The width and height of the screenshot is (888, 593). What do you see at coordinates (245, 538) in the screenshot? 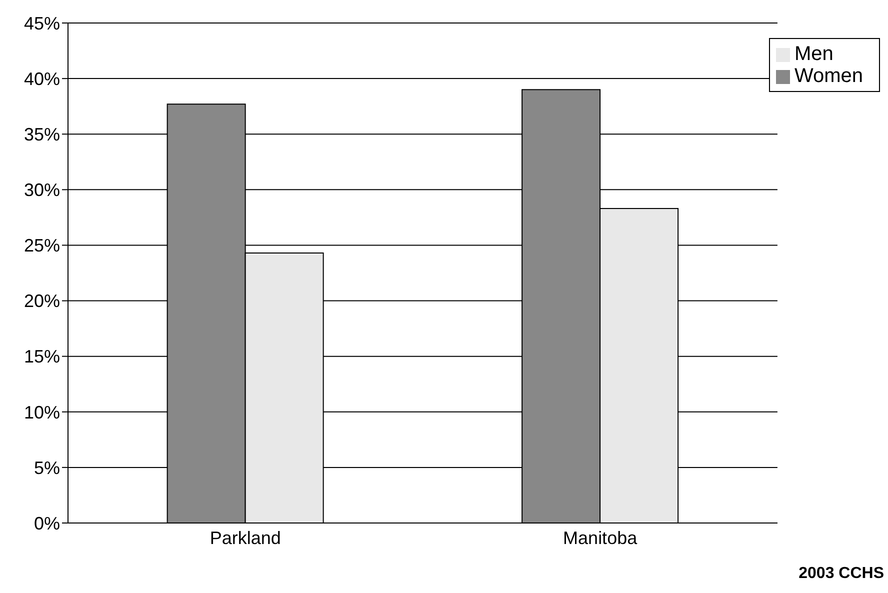
I see `x-tick-label: Parkland` at bounding box center [245, 538].